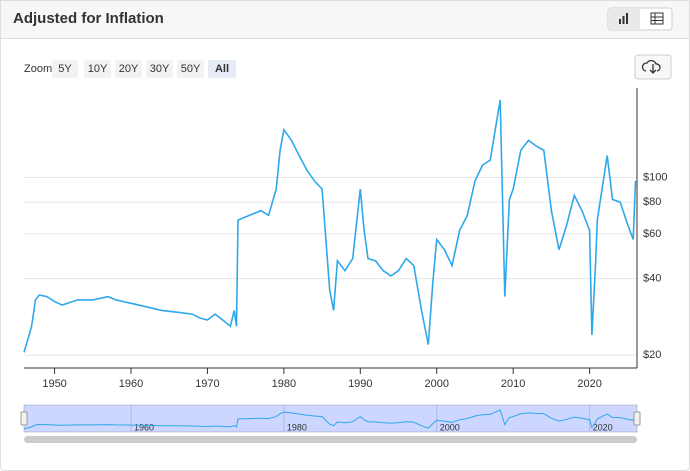 The height and width of the screenshot is (471, 690). I want to click on zoom-button-label: 10Y, so click(98, 69).